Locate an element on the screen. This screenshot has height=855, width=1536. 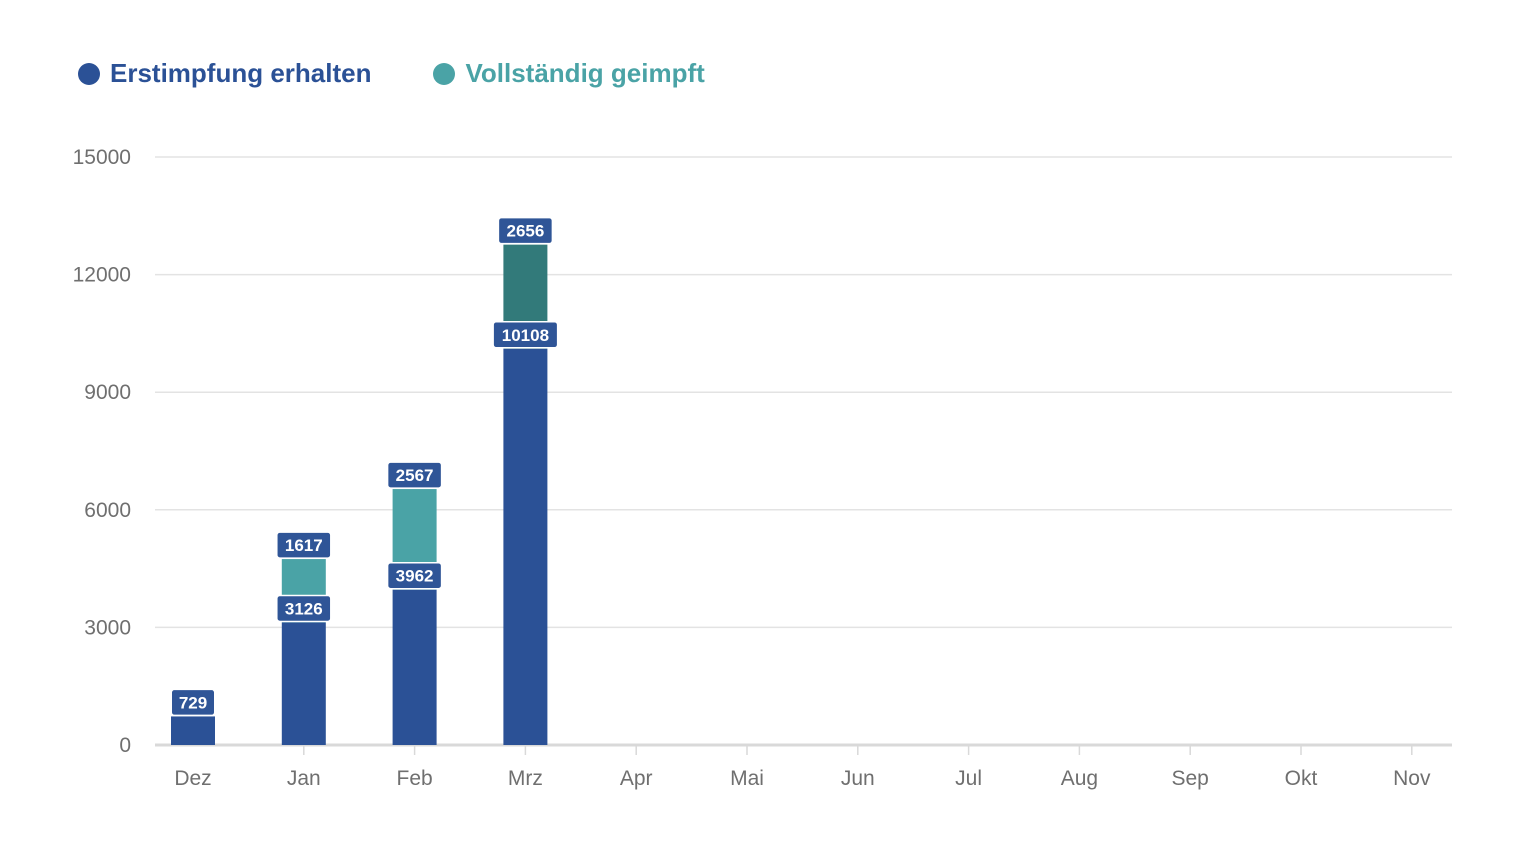
data-label: 3126 is located at coordinates (304, 608).